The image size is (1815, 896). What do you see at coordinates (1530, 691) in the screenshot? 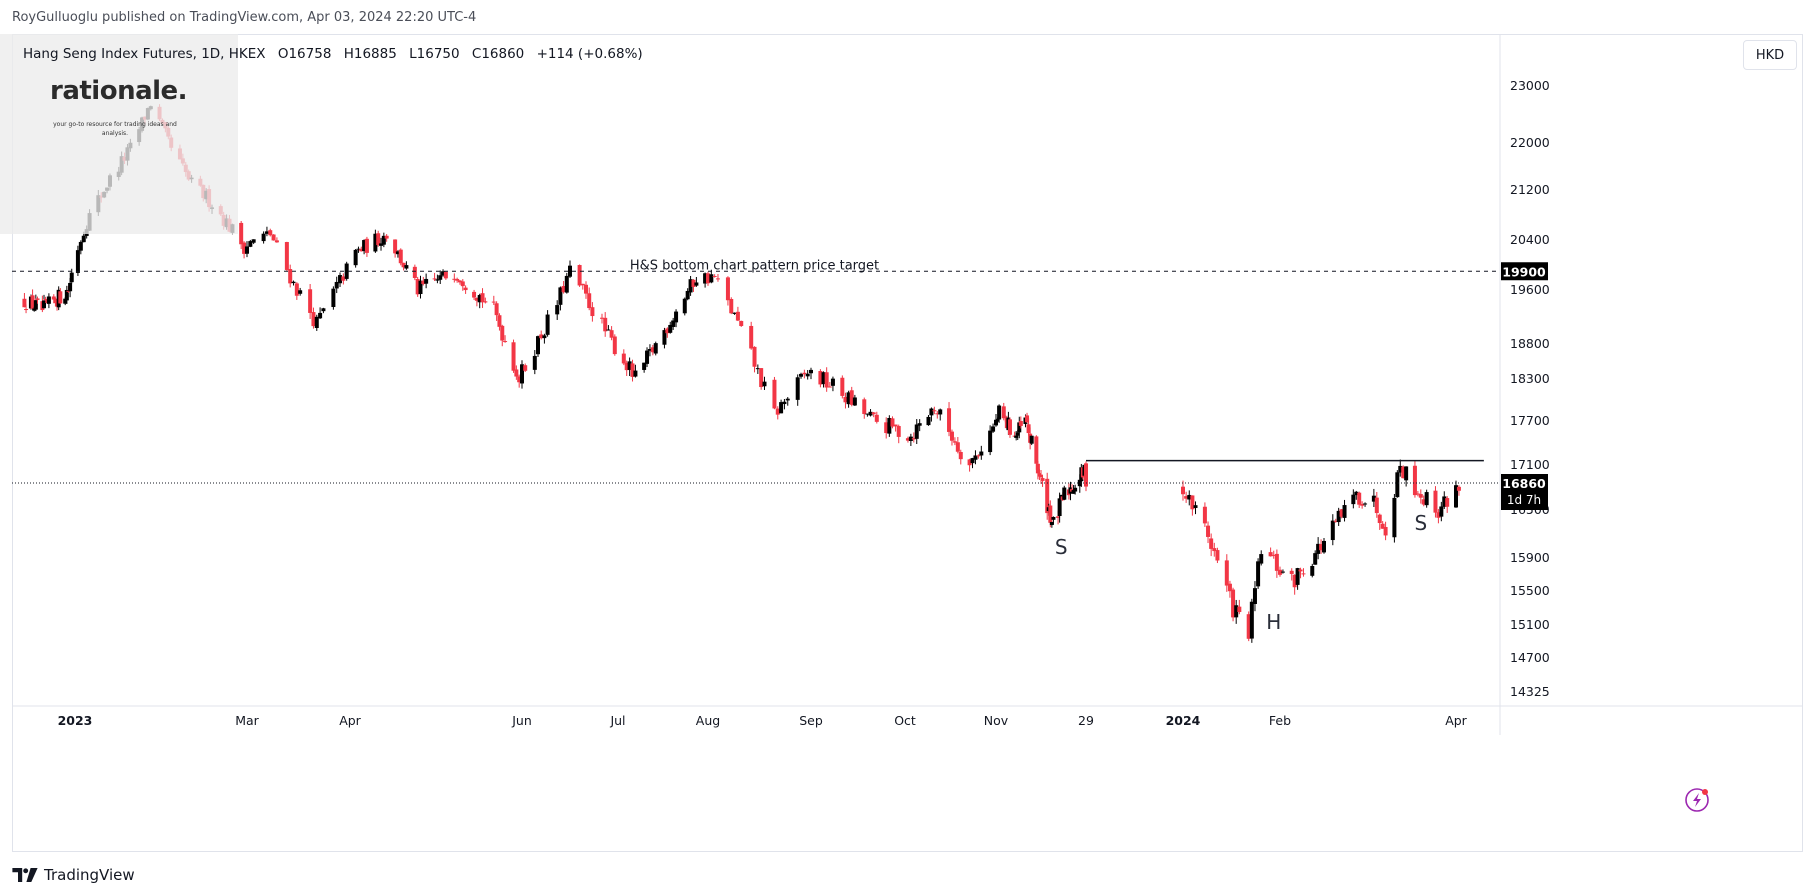
I see `price-axis-tick: 14325` at bounding box center [1530, 691].